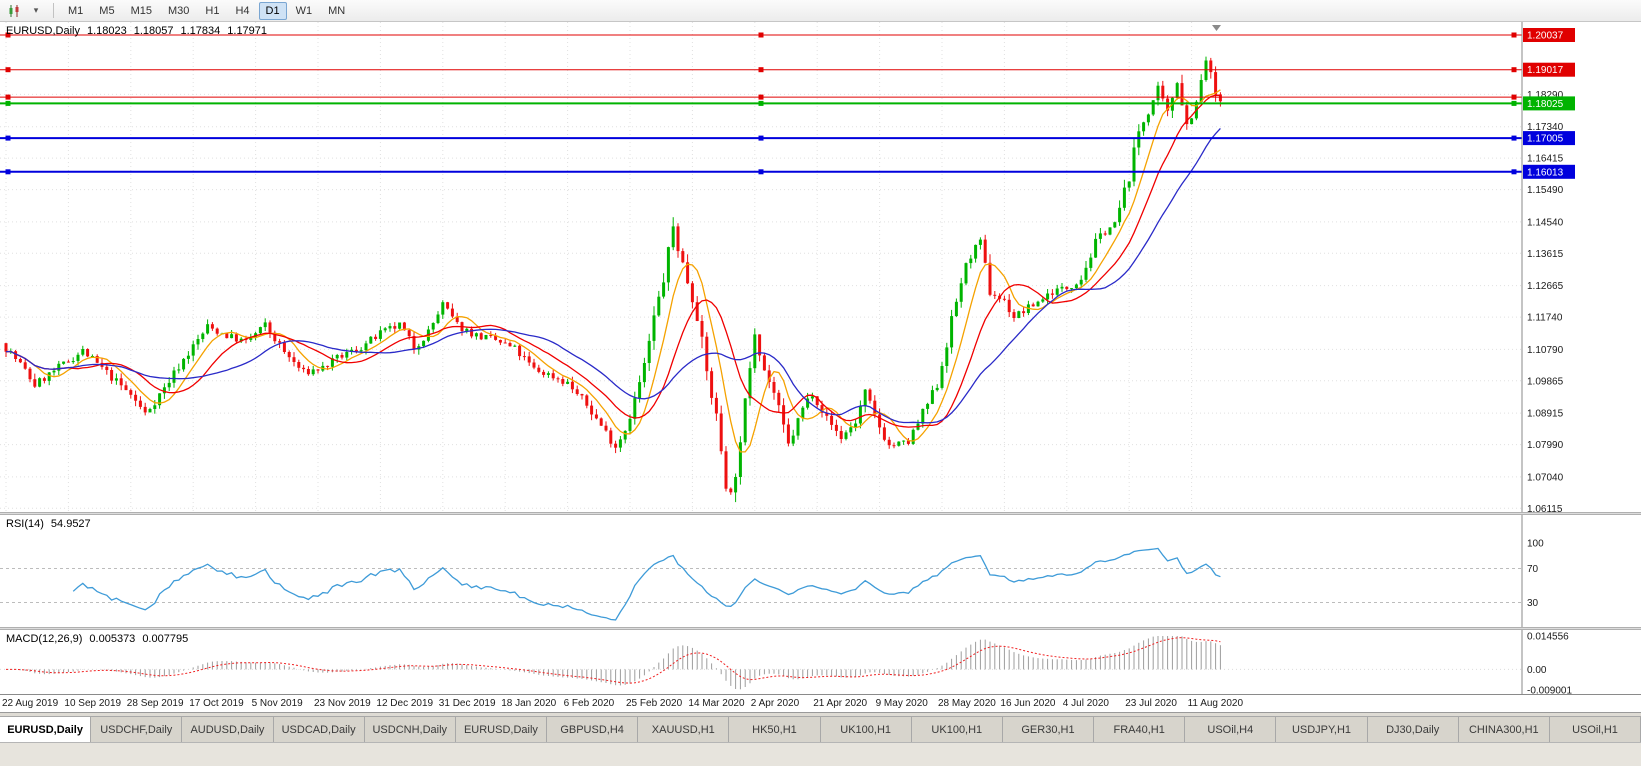 Image resolution: width=1641 pixels, height=766 pixels. I want to click on timeframe-button-m1: M1, so click(76, 10).